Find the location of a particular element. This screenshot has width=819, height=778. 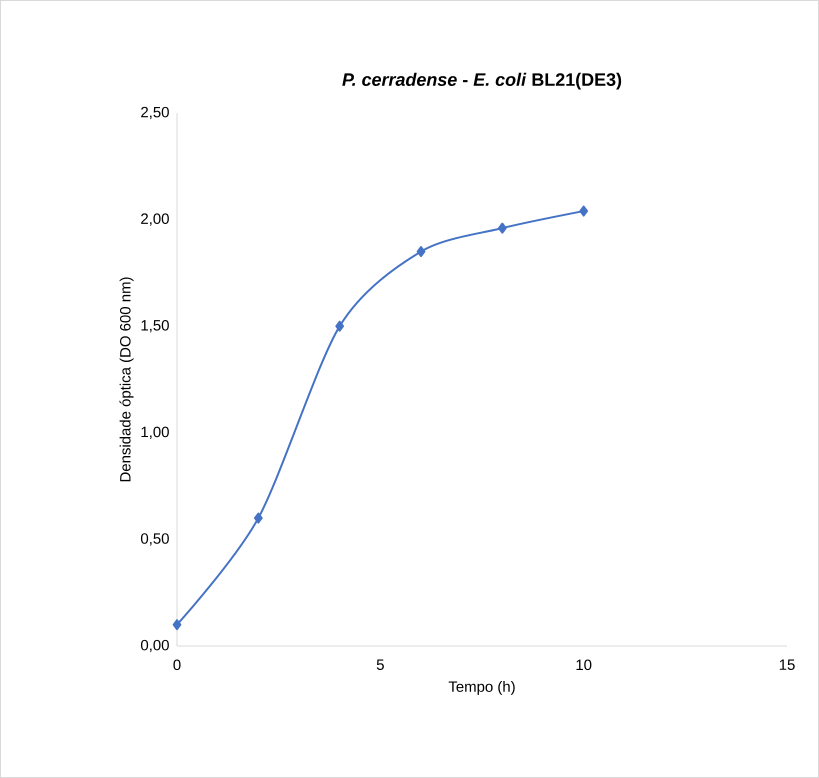

x-tick-label: 0 is located at coordinates (177, 665).